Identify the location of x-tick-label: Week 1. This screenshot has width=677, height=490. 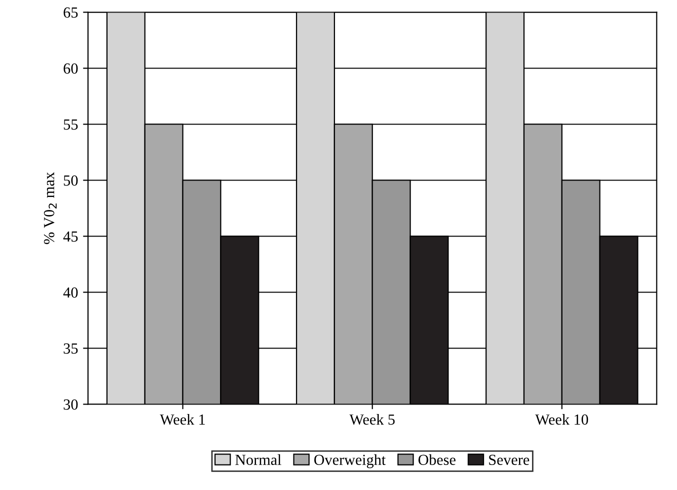
(182, 419).